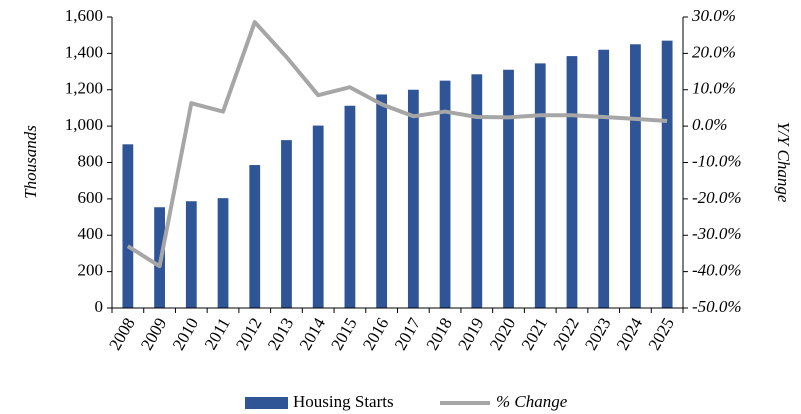 Image resolution: width=801 pixels, height=414 pixels. I want to click on y2-tick-label: -20.0%, so click(717, 197).